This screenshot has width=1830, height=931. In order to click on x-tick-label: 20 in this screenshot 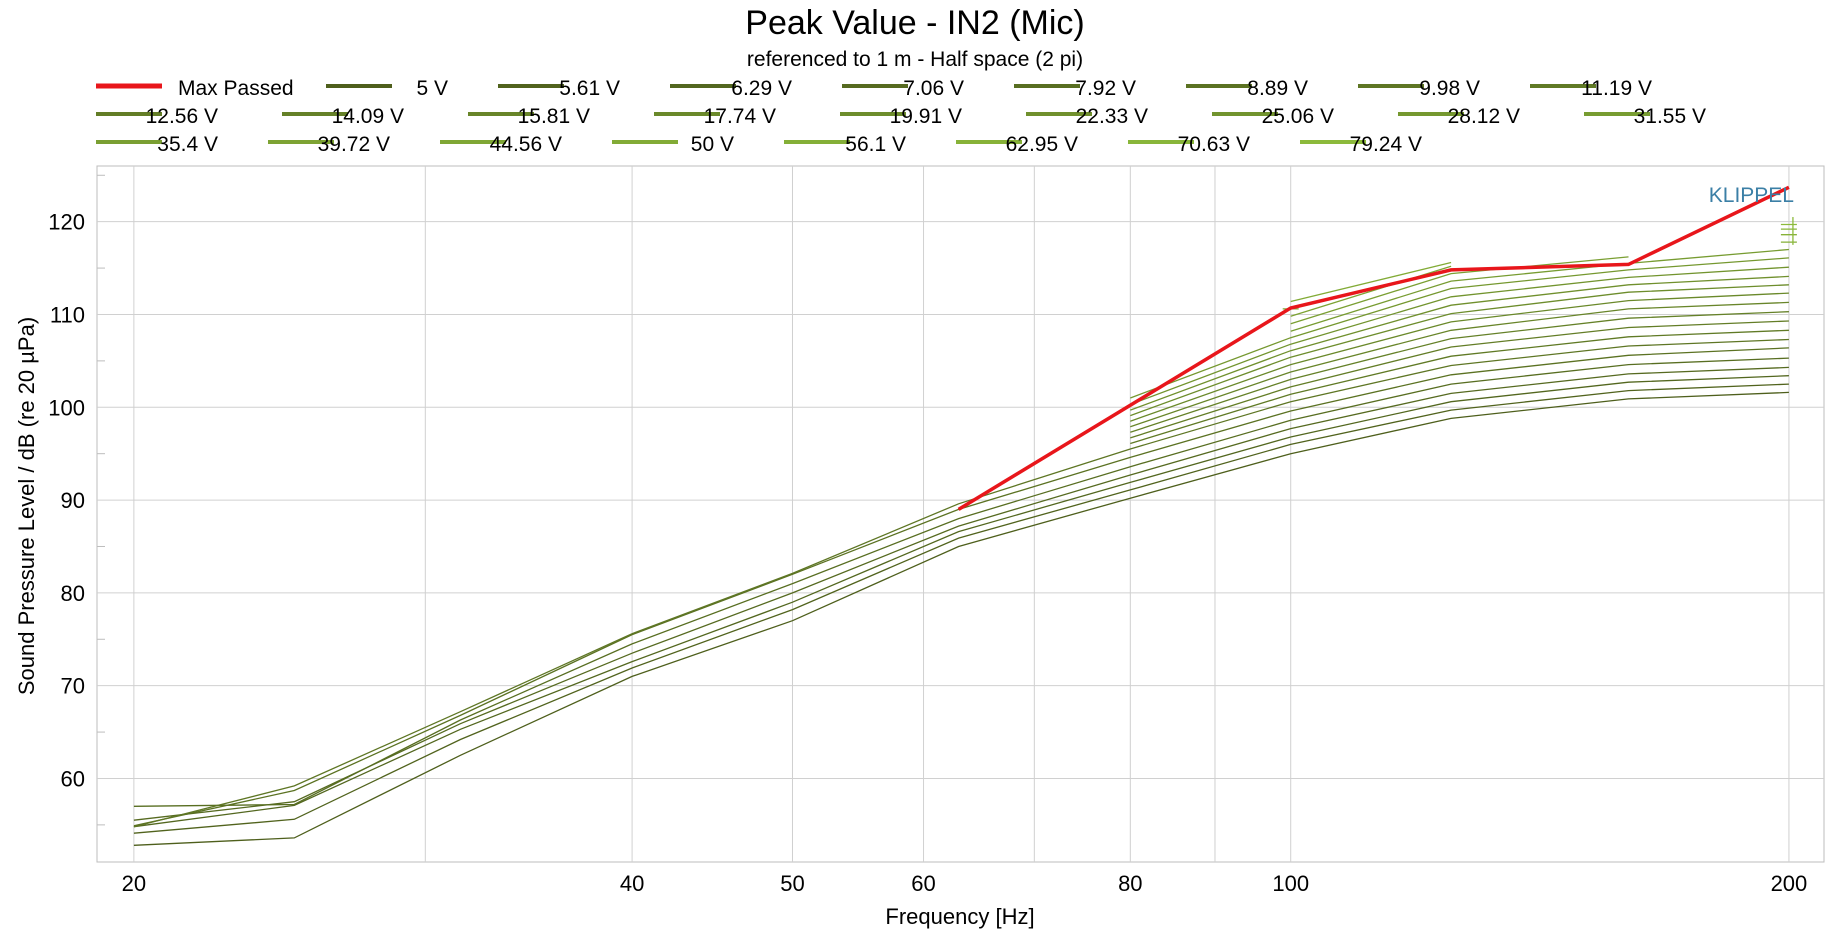, I will do `click(134, 883)`.